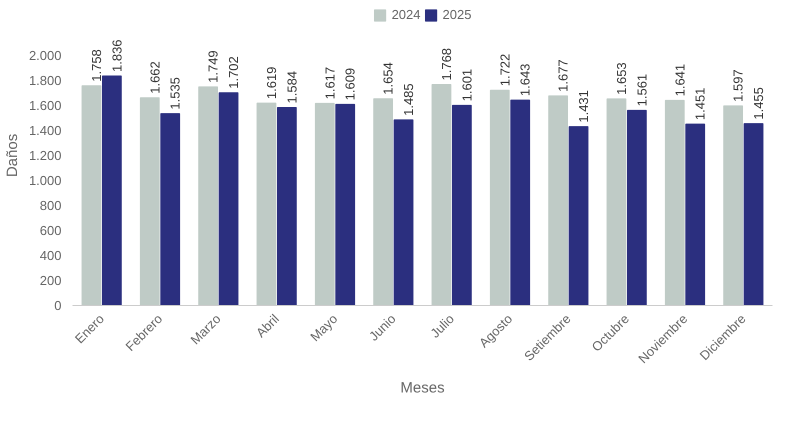 Image resolution: width=811 pixels, height=442 pixels. Describe the element at coordinates (45, 55) in the screenshot. I see `y-tick-label: 2.000` at that location.